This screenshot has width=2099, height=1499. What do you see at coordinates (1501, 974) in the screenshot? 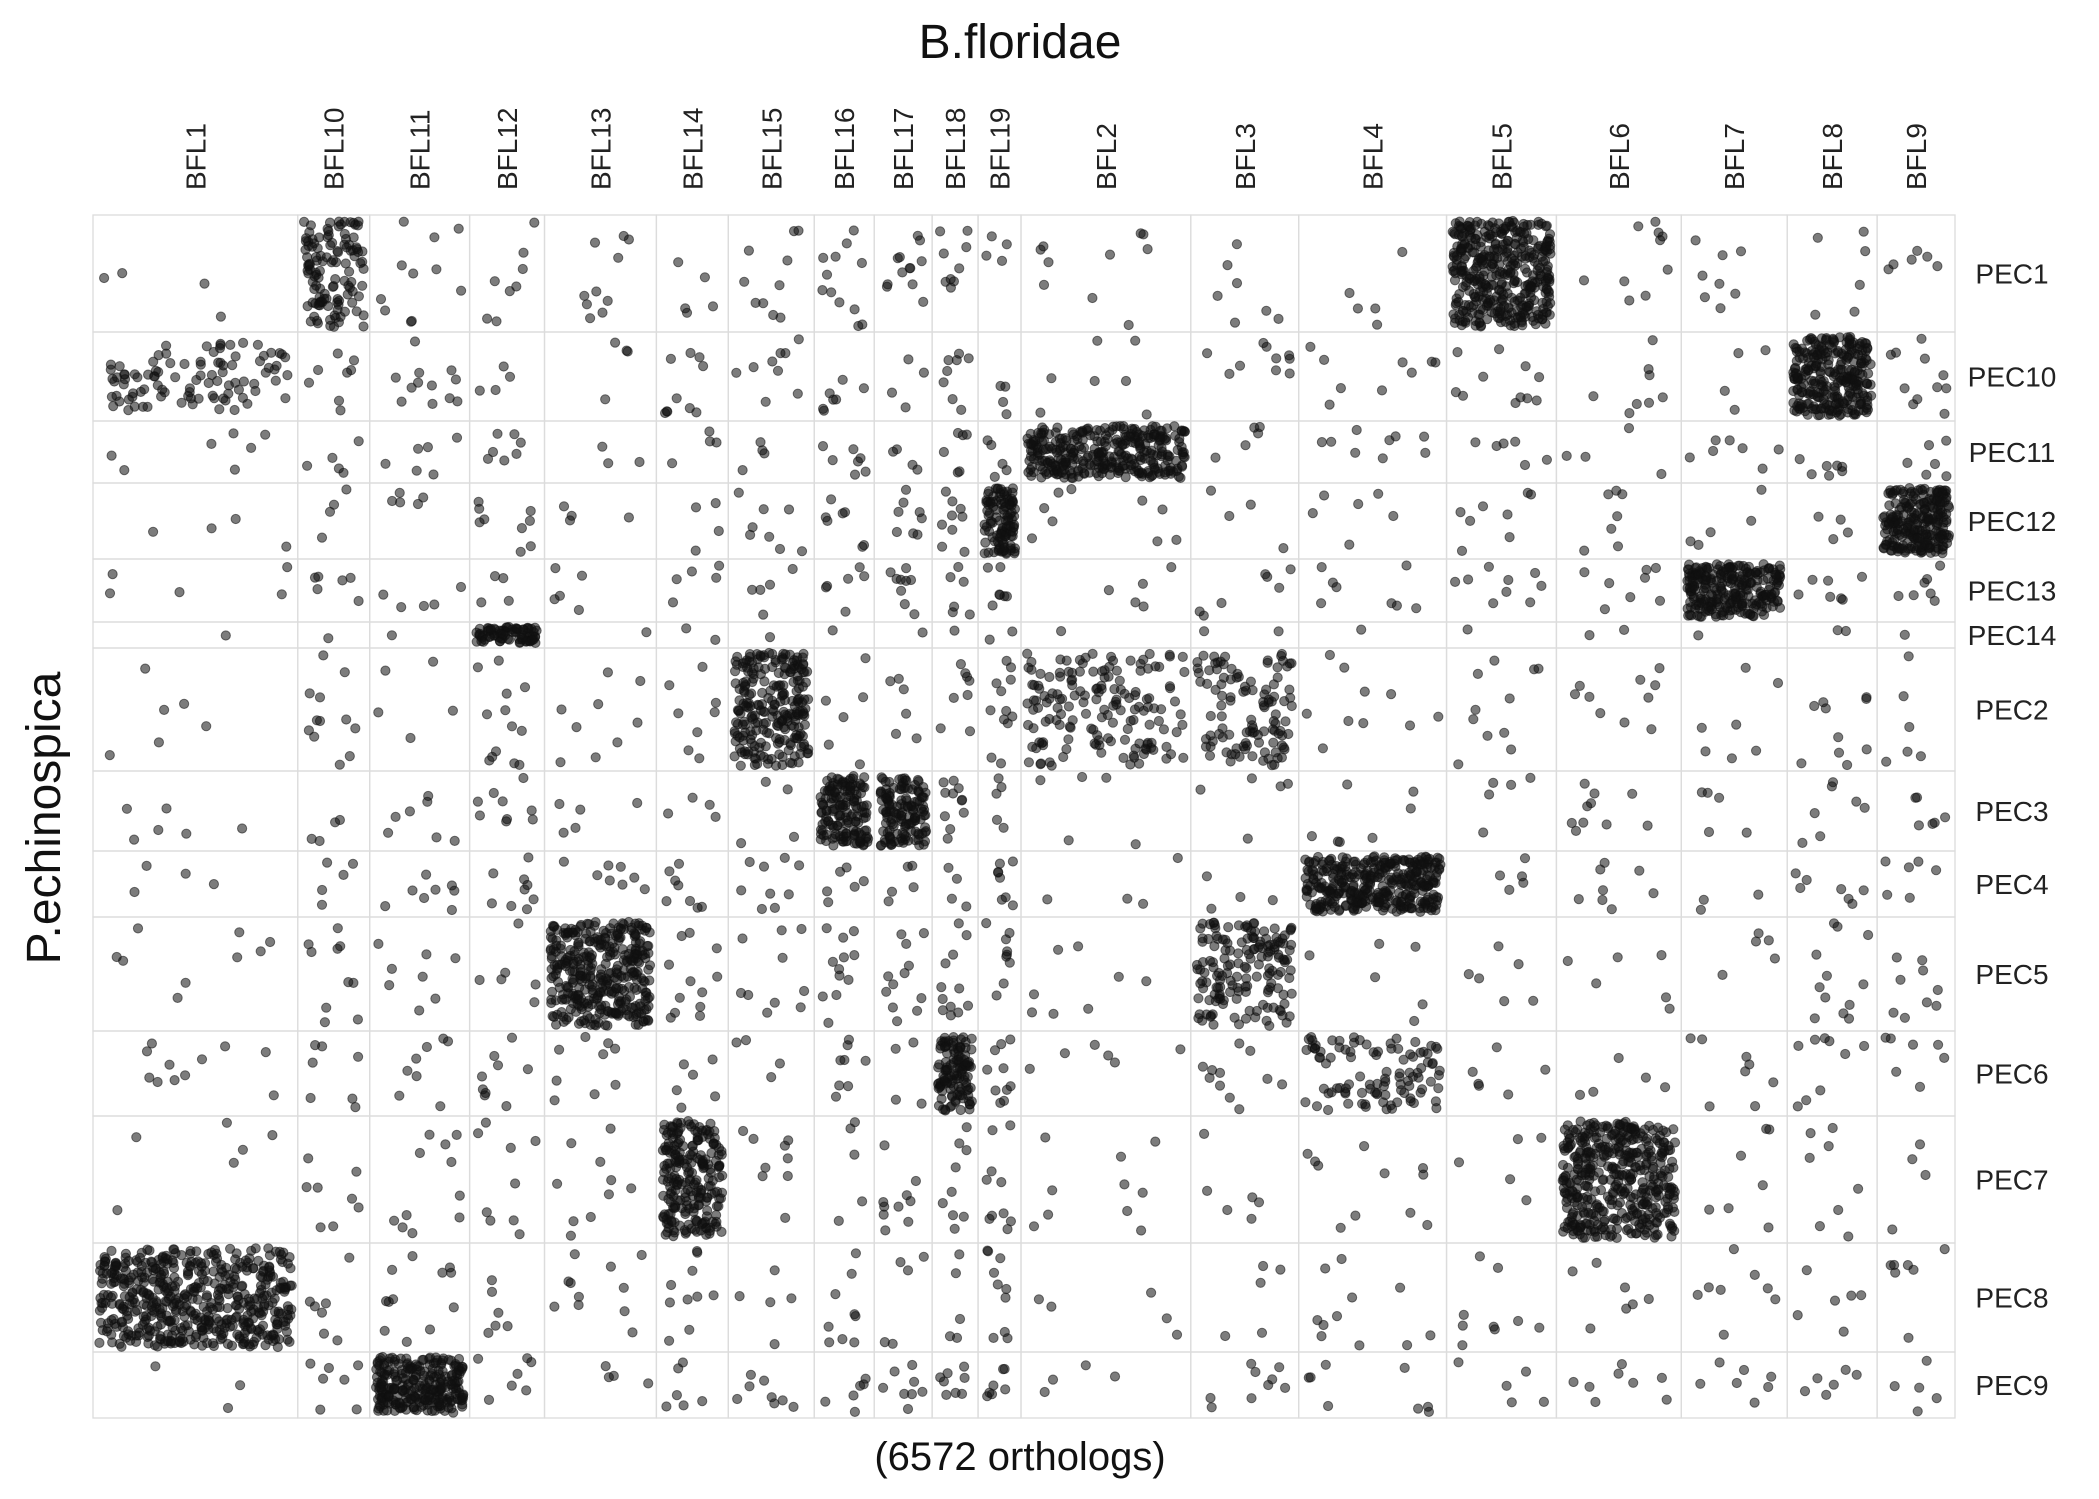
I see `cell-BFL5-PEC5` at bounding box center [1501, 974].